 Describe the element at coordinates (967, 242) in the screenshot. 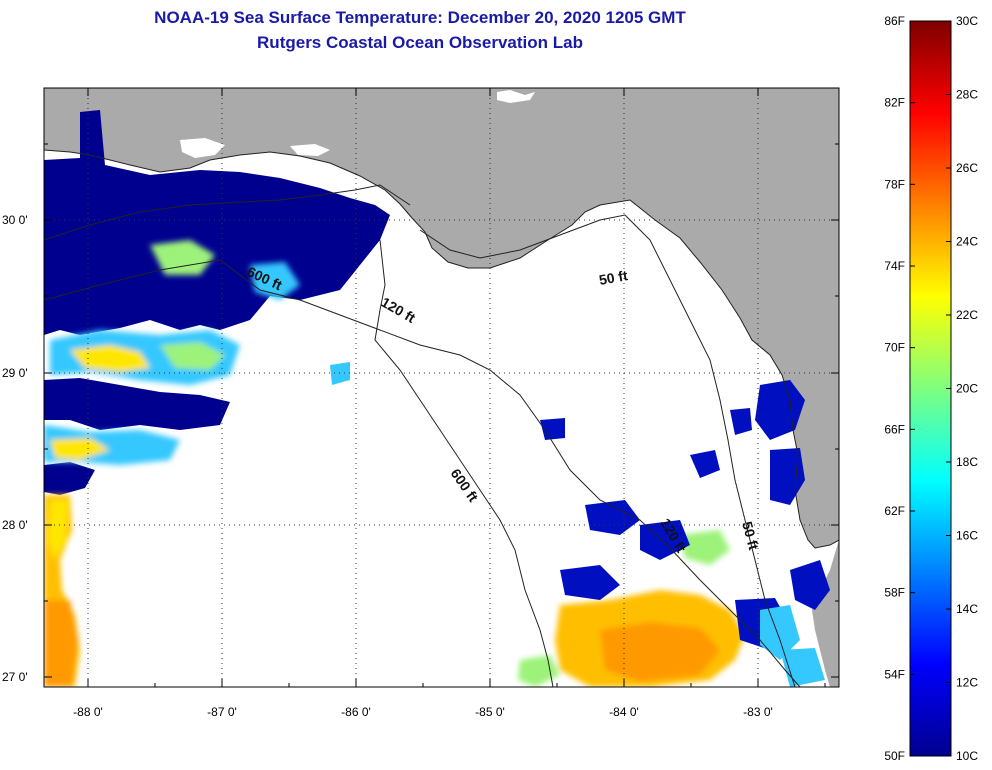

I see `colorbar-label-c: 24C` at that location.